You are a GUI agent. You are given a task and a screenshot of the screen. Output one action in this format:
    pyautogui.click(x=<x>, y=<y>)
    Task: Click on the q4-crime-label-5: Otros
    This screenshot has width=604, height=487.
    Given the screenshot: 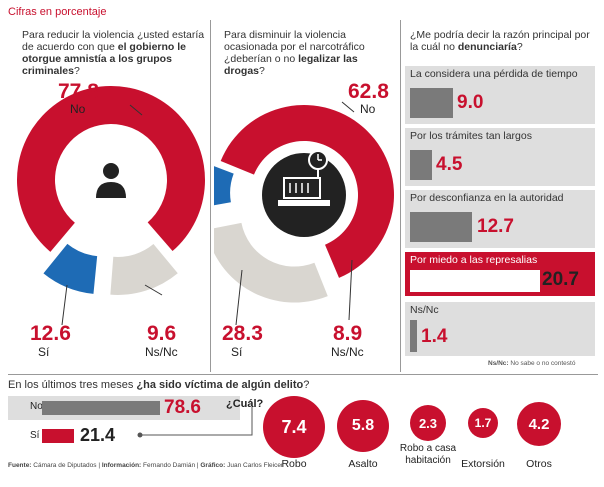 What is the action you would take?
    pyautogui.click(x=539, y=464)
    